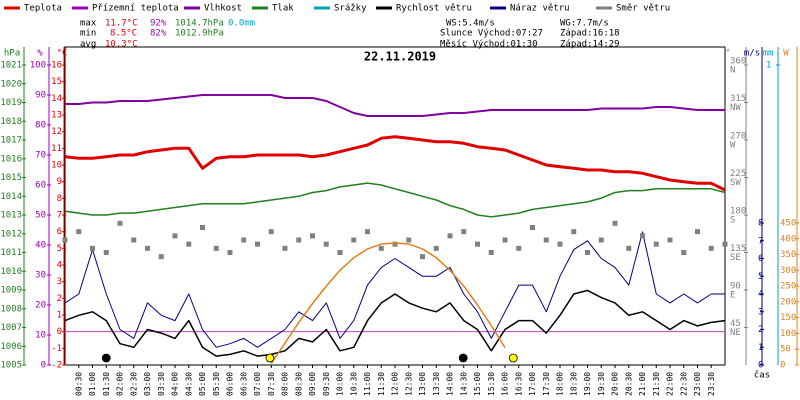 This screenshot has height=400, width=800. Describe the element at coordinates (760, 330) in the screenshot. I see `y-tick-label: 2` at that location.